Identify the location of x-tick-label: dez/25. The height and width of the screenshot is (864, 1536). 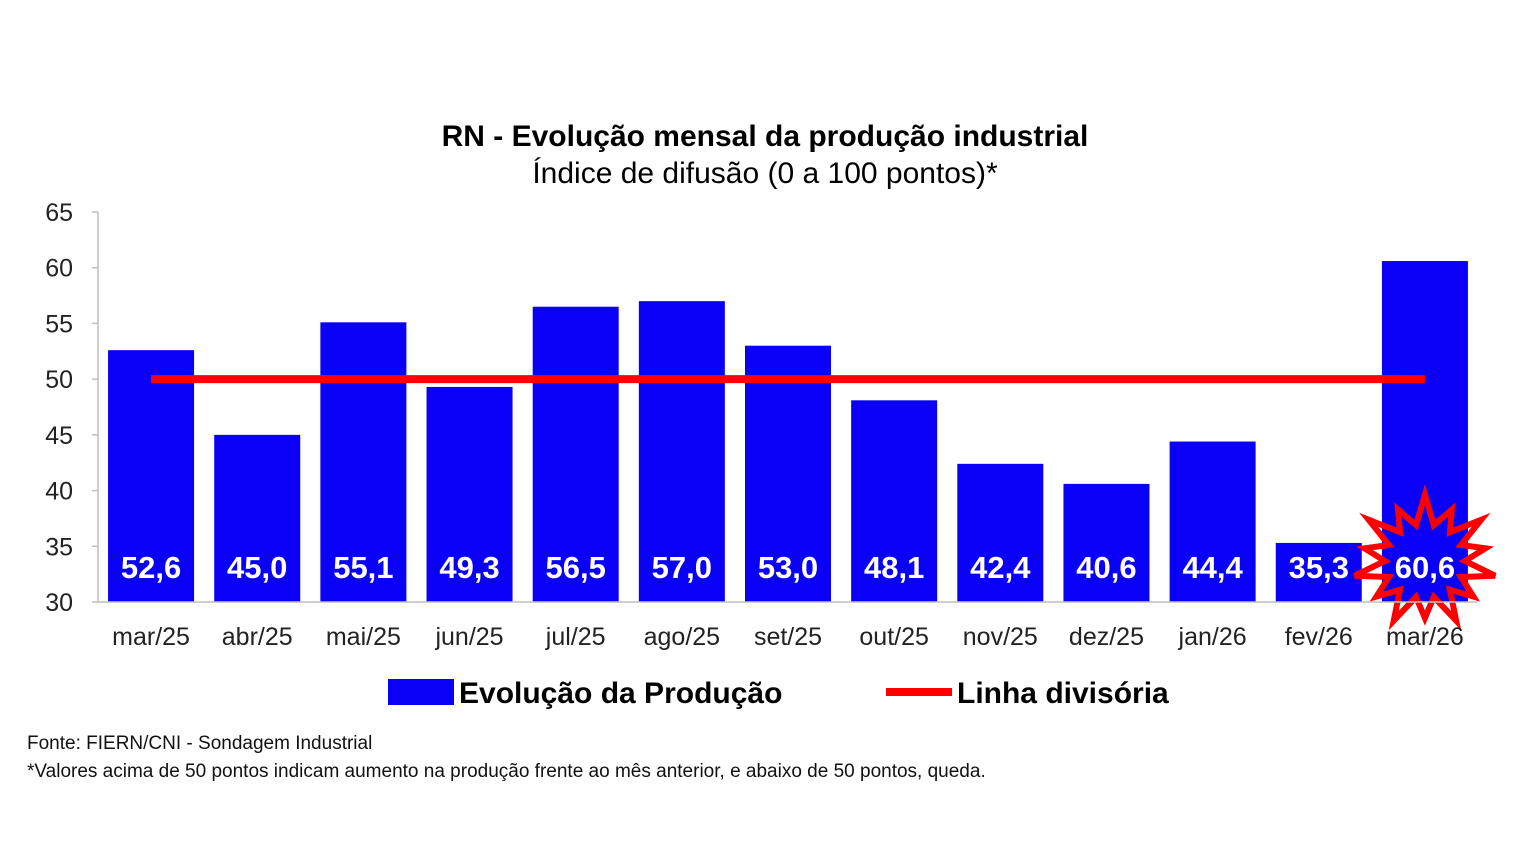
(1106, 637).